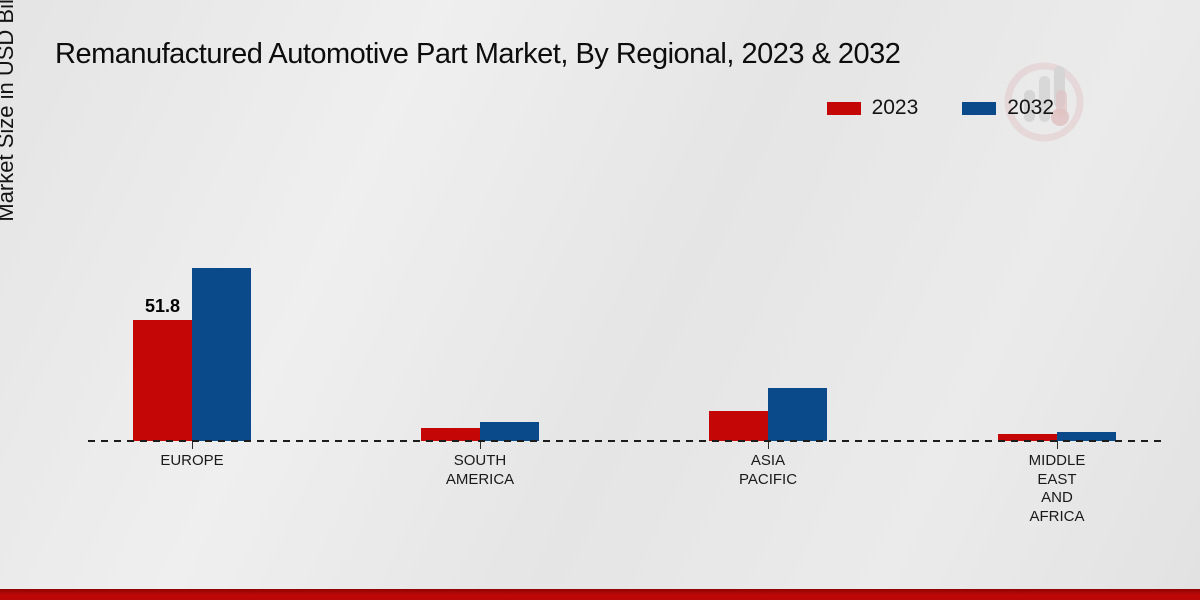 This screenshot has width=1200, height=600. I want to click on category-label: MIDDLE EAST AND AFRICA, so click(1057, 488).